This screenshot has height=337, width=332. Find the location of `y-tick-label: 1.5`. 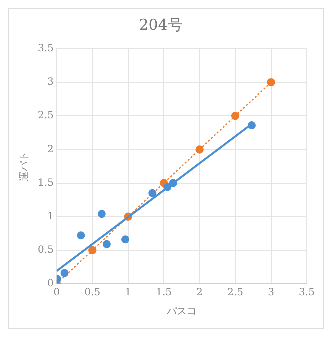

y-tick-label: 1.5 is located at coordinates (46, 183).